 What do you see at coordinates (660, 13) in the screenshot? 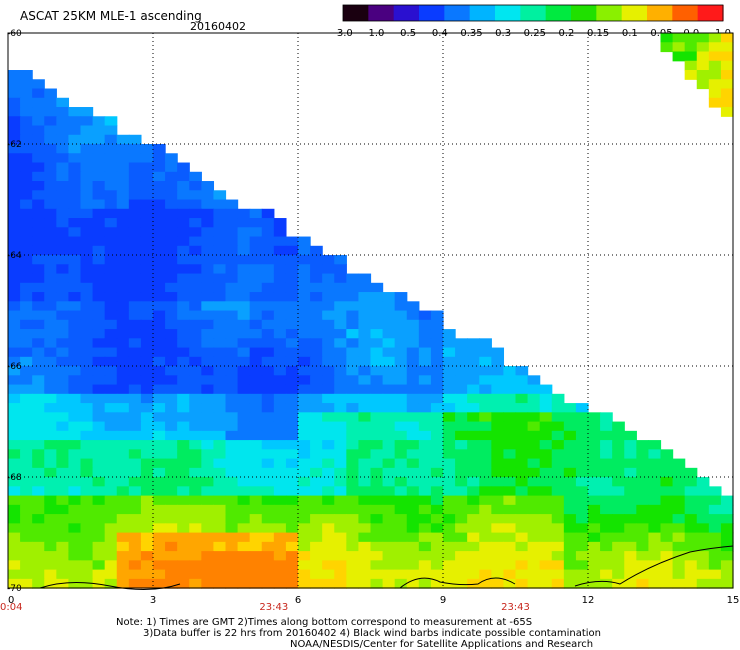
I see `colorbar-swatch` at bounding box center [660, 13].